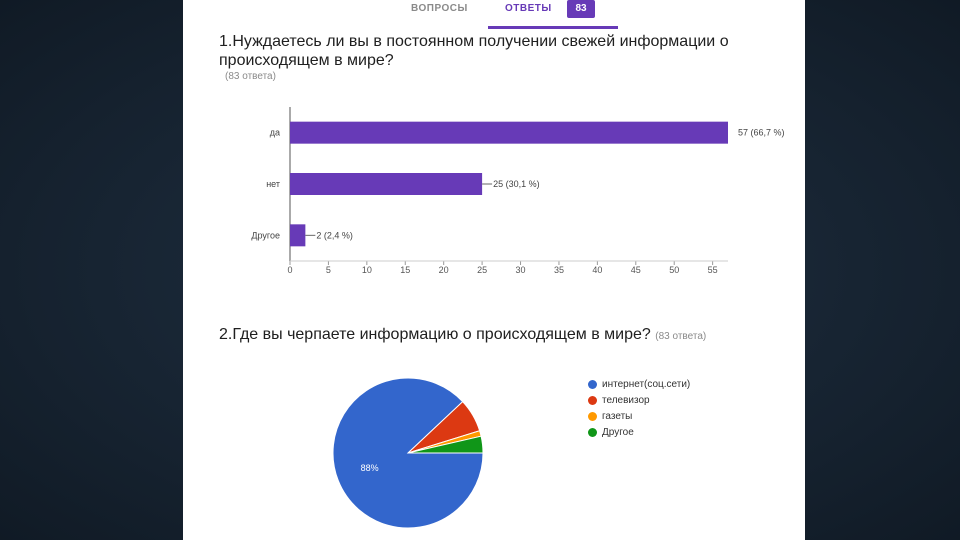  I want to click on pie-slice, so click(445, 444).